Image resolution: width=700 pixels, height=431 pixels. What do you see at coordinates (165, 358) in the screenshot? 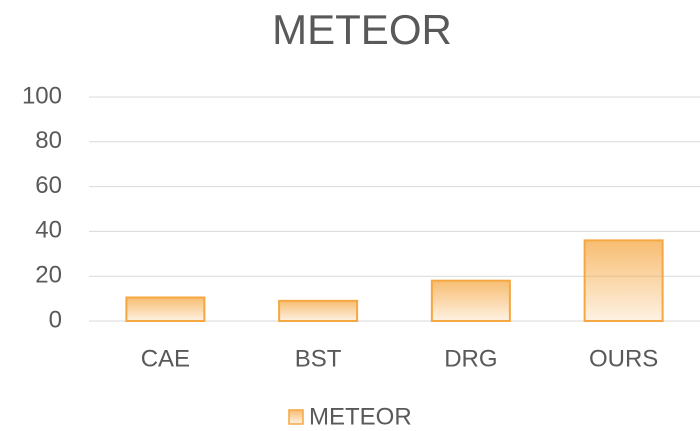
I see `x-tick-label: CAE` at bounding box center [165, 358].